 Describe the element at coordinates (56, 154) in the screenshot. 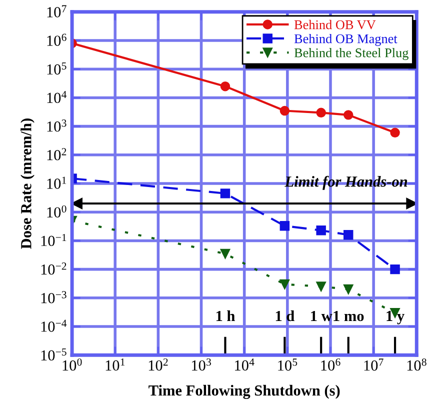

I see `y-tick-label: 10$^{2}$` at that location.